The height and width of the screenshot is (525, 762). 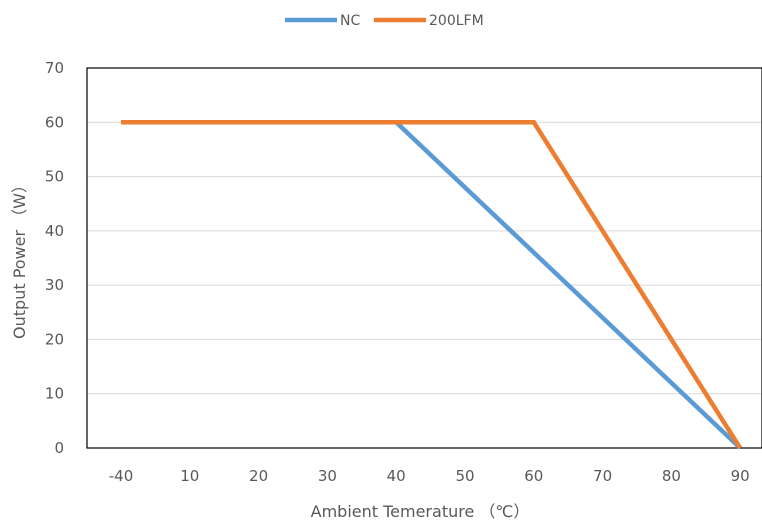 What do you see at coordinates (671, 476) in the screenshot?
I see `x-tick-label: 80` at bounding box center [671, 476].